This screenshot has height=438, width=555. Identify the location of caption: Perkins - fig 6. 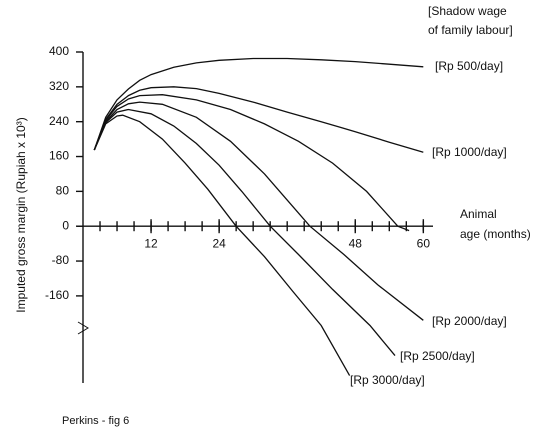
(95, 421).